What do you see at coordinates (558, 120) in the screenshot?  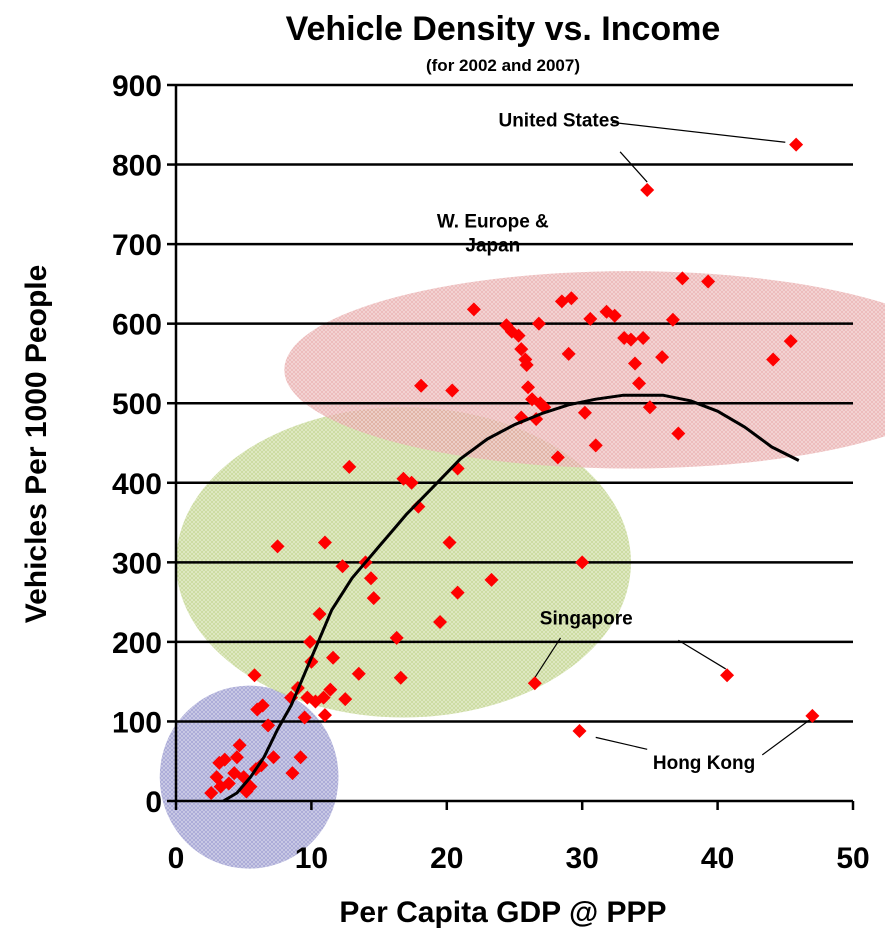 I see `annotation-0: United States` at bounding box center [558, 120].